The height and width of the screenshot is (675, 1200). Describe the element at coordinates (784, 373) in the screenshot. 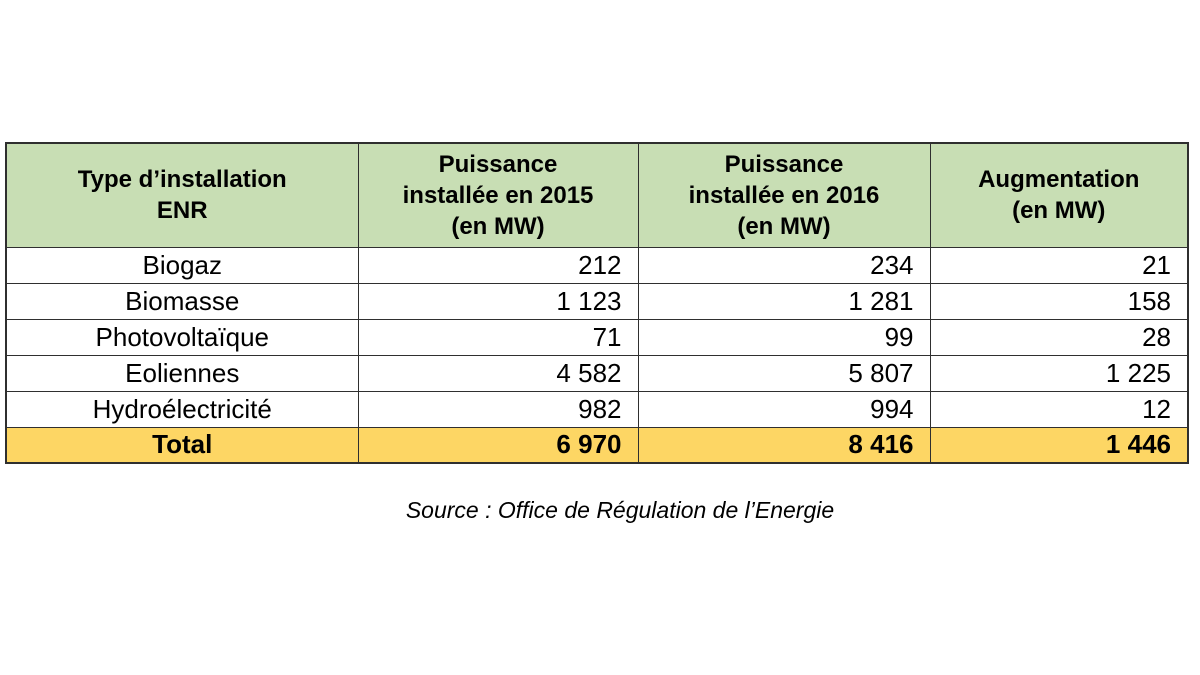

I see `cell-2016: 5 807` at that location.